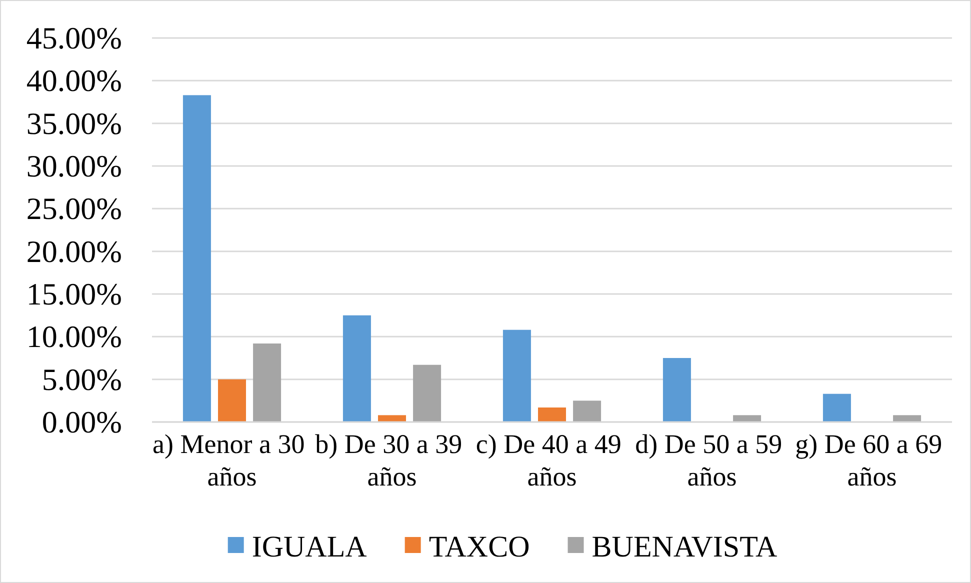  I want to click on x-tick-label: d) De 50 a 59 años, so click(712, 460).